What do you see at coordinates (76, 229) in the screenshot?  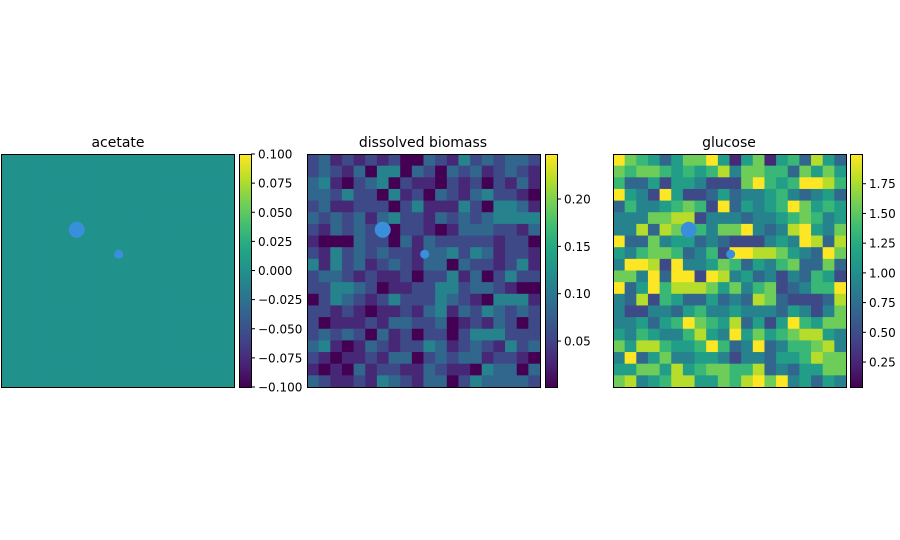 I see `marker-large` at bounding box center [76, 229].